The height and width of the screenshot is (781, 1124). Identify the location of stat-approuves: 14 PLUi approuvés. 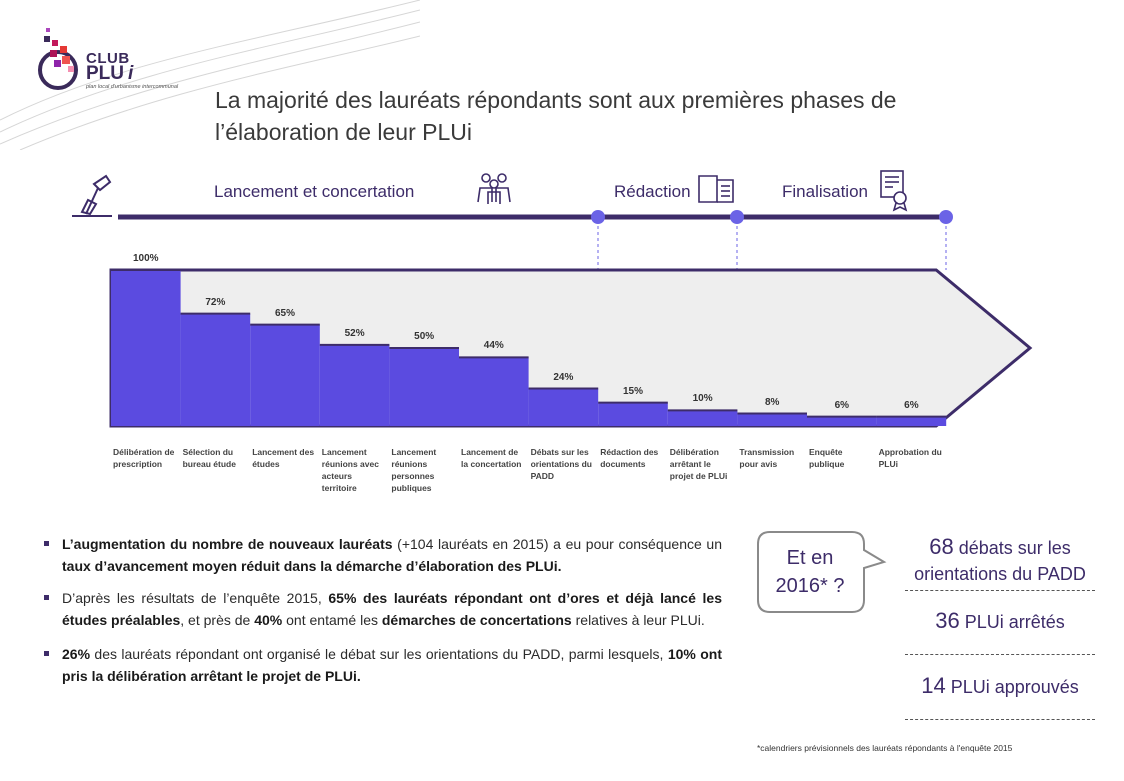
(1000, 685).